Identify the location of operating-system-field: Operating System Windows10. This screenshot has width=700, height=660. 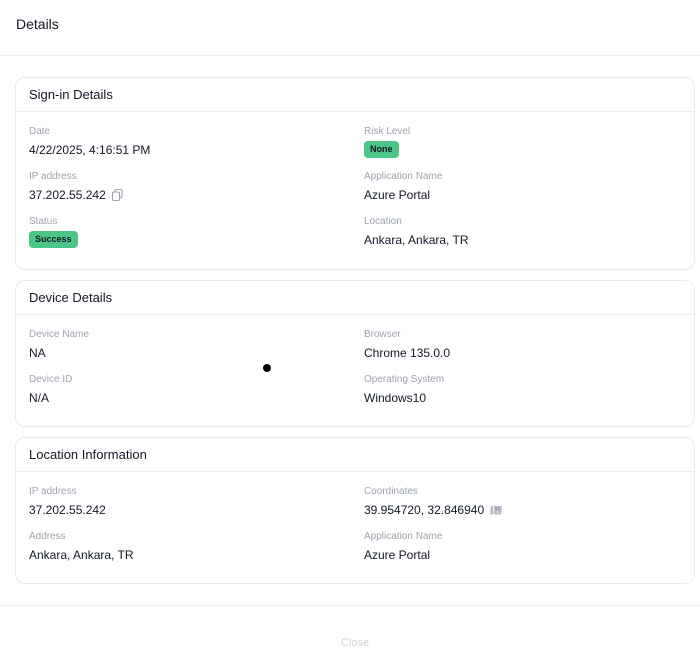
(524, 390).